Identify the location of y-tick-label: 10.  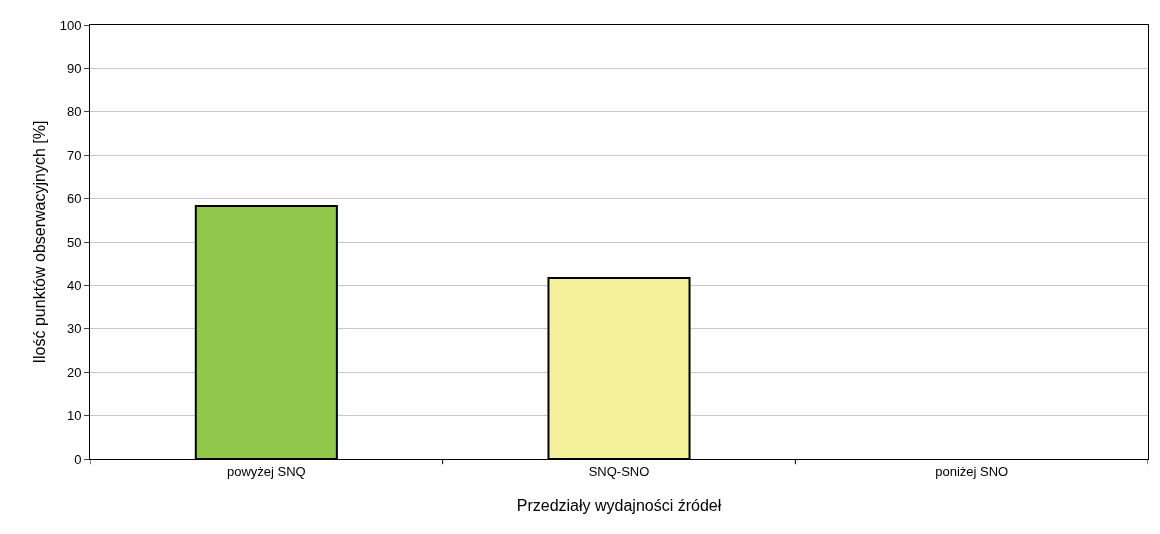
(74, 416).